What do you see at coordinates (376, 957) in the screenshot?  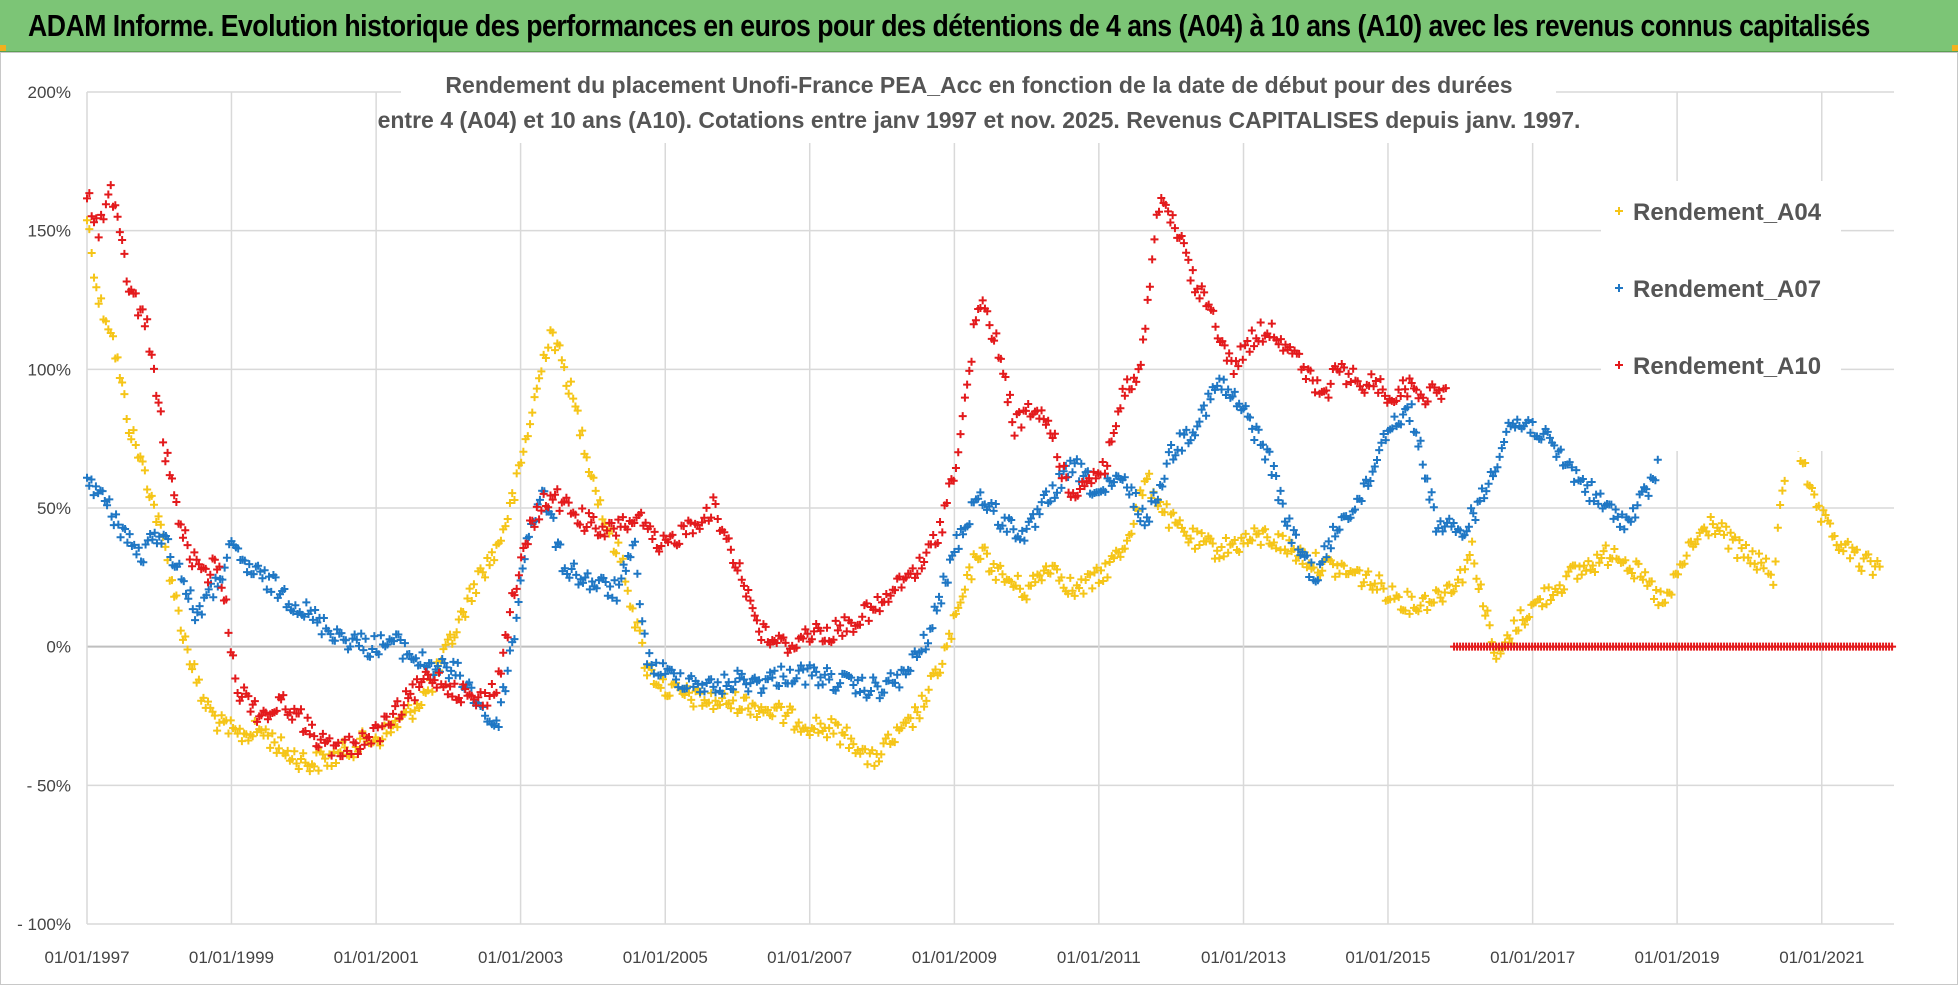 I see `x-tick-label: 01/01/2001` at bounding box center [376, 957].